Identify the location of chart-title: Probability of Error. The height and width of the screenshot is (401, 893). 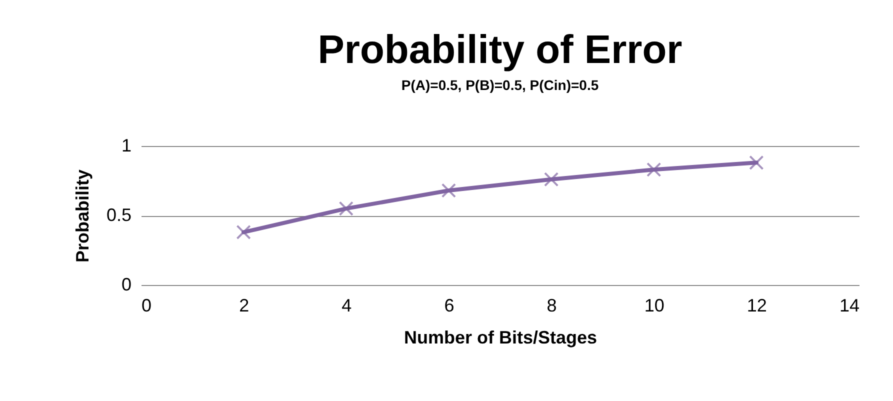
(500, 50).